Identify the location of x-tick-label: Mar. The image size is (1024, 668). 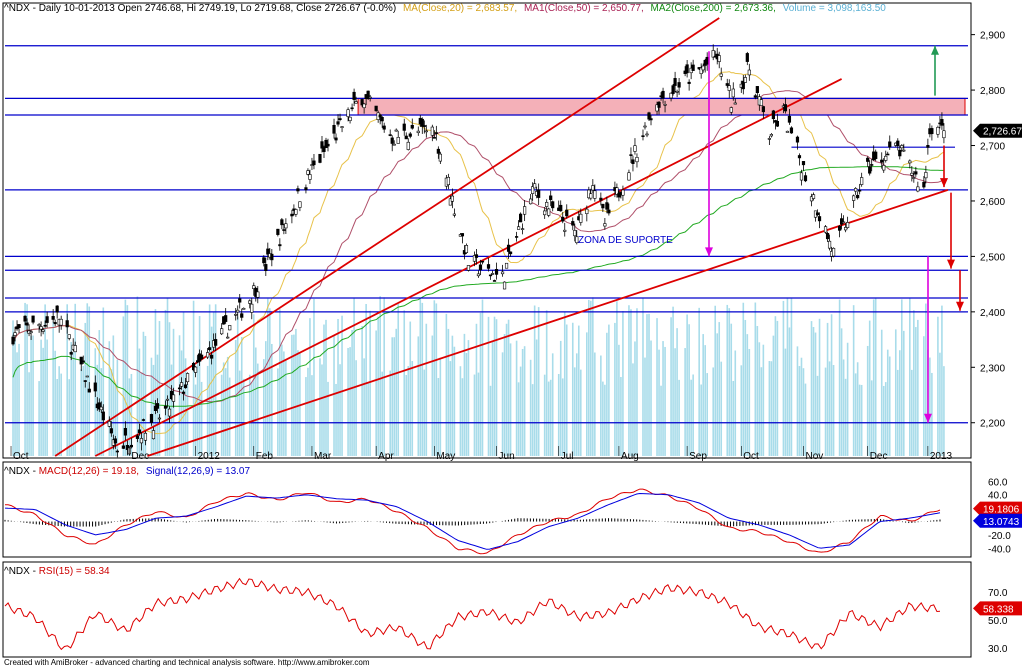
(323, 456).